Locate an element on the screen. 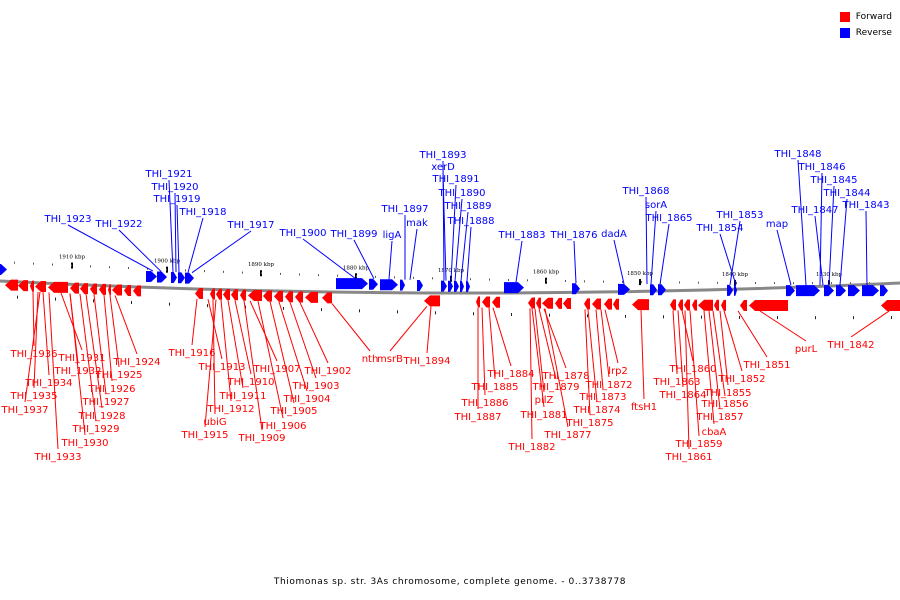 This screenshot has width=900, height=600. scale-label: 1890 kbp is located at coordinates (261, 265).